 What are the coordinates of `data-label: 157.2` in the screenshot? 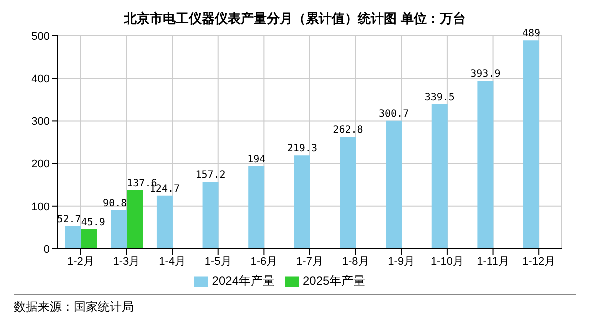 It's located at (211, 176).